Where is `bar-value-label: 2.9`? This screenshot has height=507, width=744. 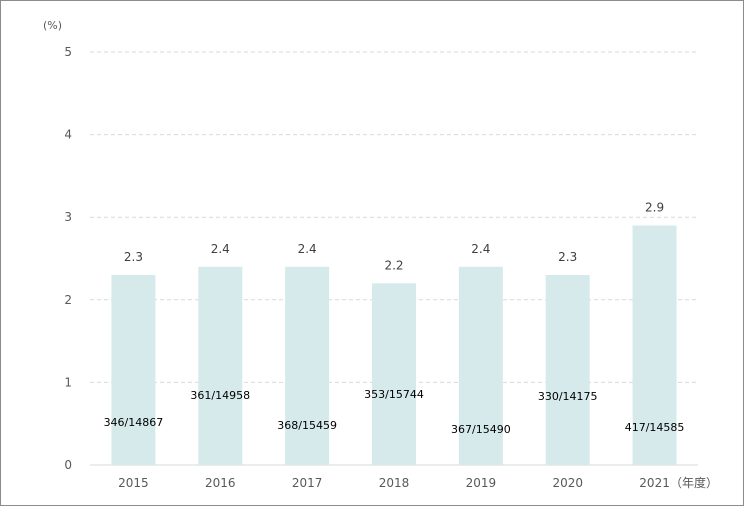 bar-value-label: 2.9 is located at coordinates (654, 207).